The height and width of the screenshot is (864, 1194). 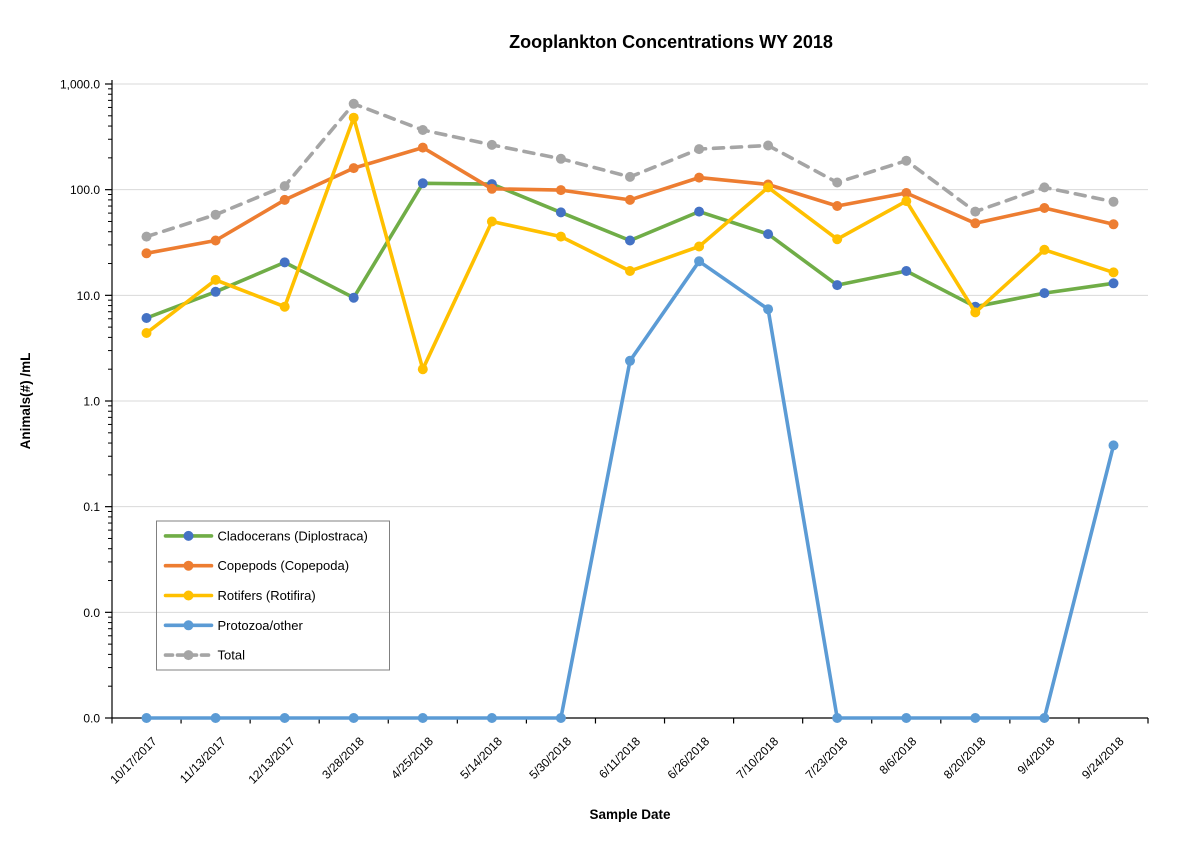 What do you see at coordinates (965, 758) in the screenshot?
I see `x-tick-label: 8/20/2018` at bounding box center [965, 758].